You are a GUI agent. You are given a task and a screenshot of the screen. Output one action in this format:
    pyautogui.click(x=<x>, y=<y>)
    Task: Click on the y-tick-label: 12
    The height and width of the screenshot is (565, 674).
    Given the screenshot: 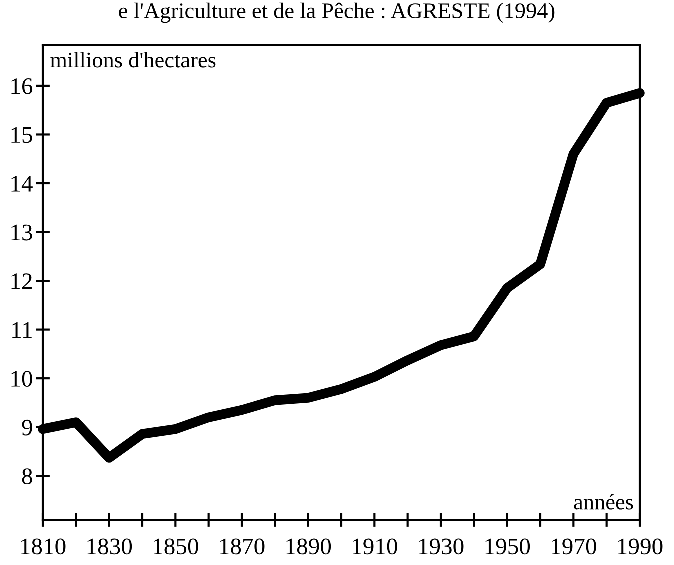 What is the action you would take?
    pyautogui.click(x=22, y=282)
    